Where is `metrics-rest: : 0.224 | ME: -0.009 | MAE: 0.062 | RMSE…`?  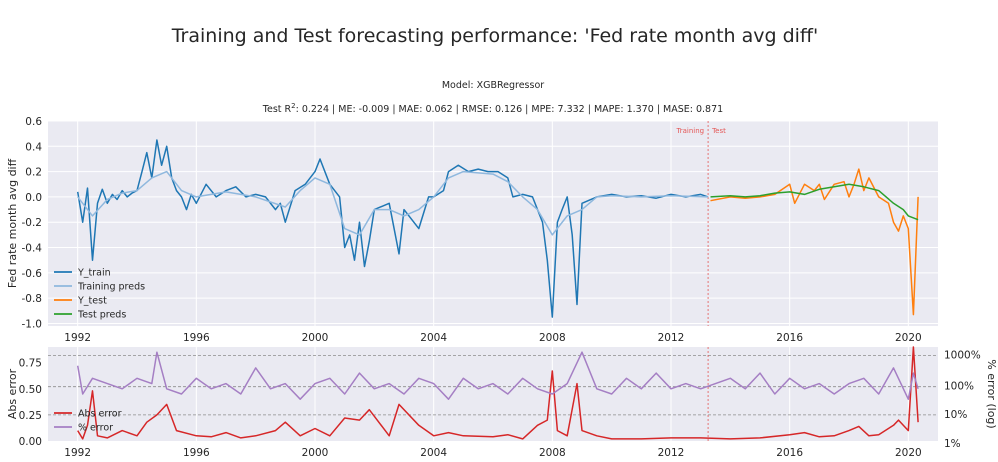 metrics-rest: : 0.224 | ME: -0.009 | MAE: 0.062 | RMSE… is located at coordinates (510, 109).